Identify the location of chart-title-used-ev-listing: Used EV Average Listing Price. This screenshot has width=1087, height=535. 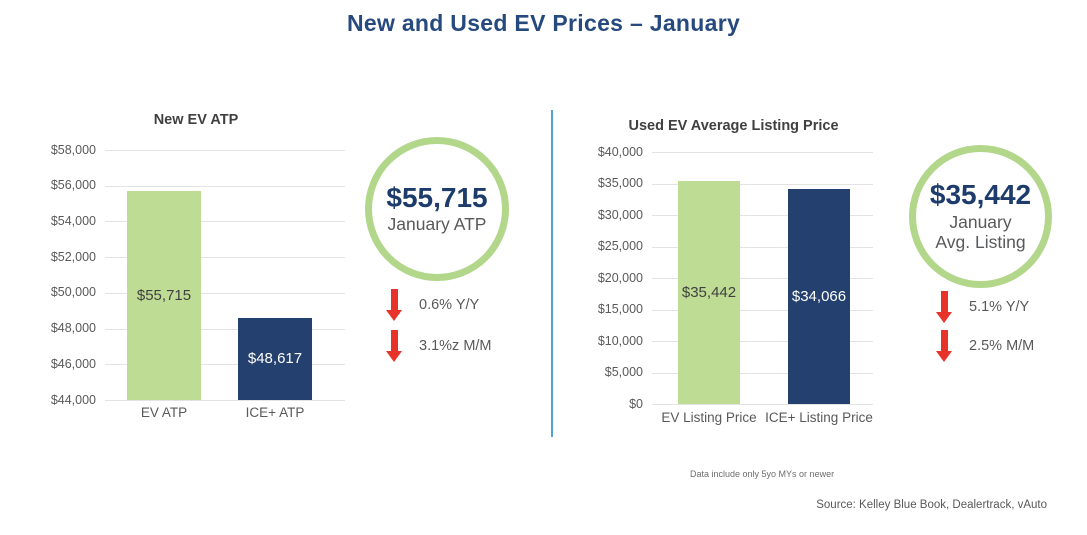
(733, 126).